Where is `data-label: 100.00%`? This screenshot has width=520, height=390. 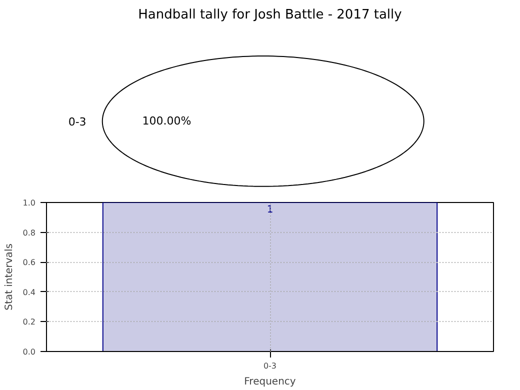 data-label: 100.00% is located at coordinates (167, 121).